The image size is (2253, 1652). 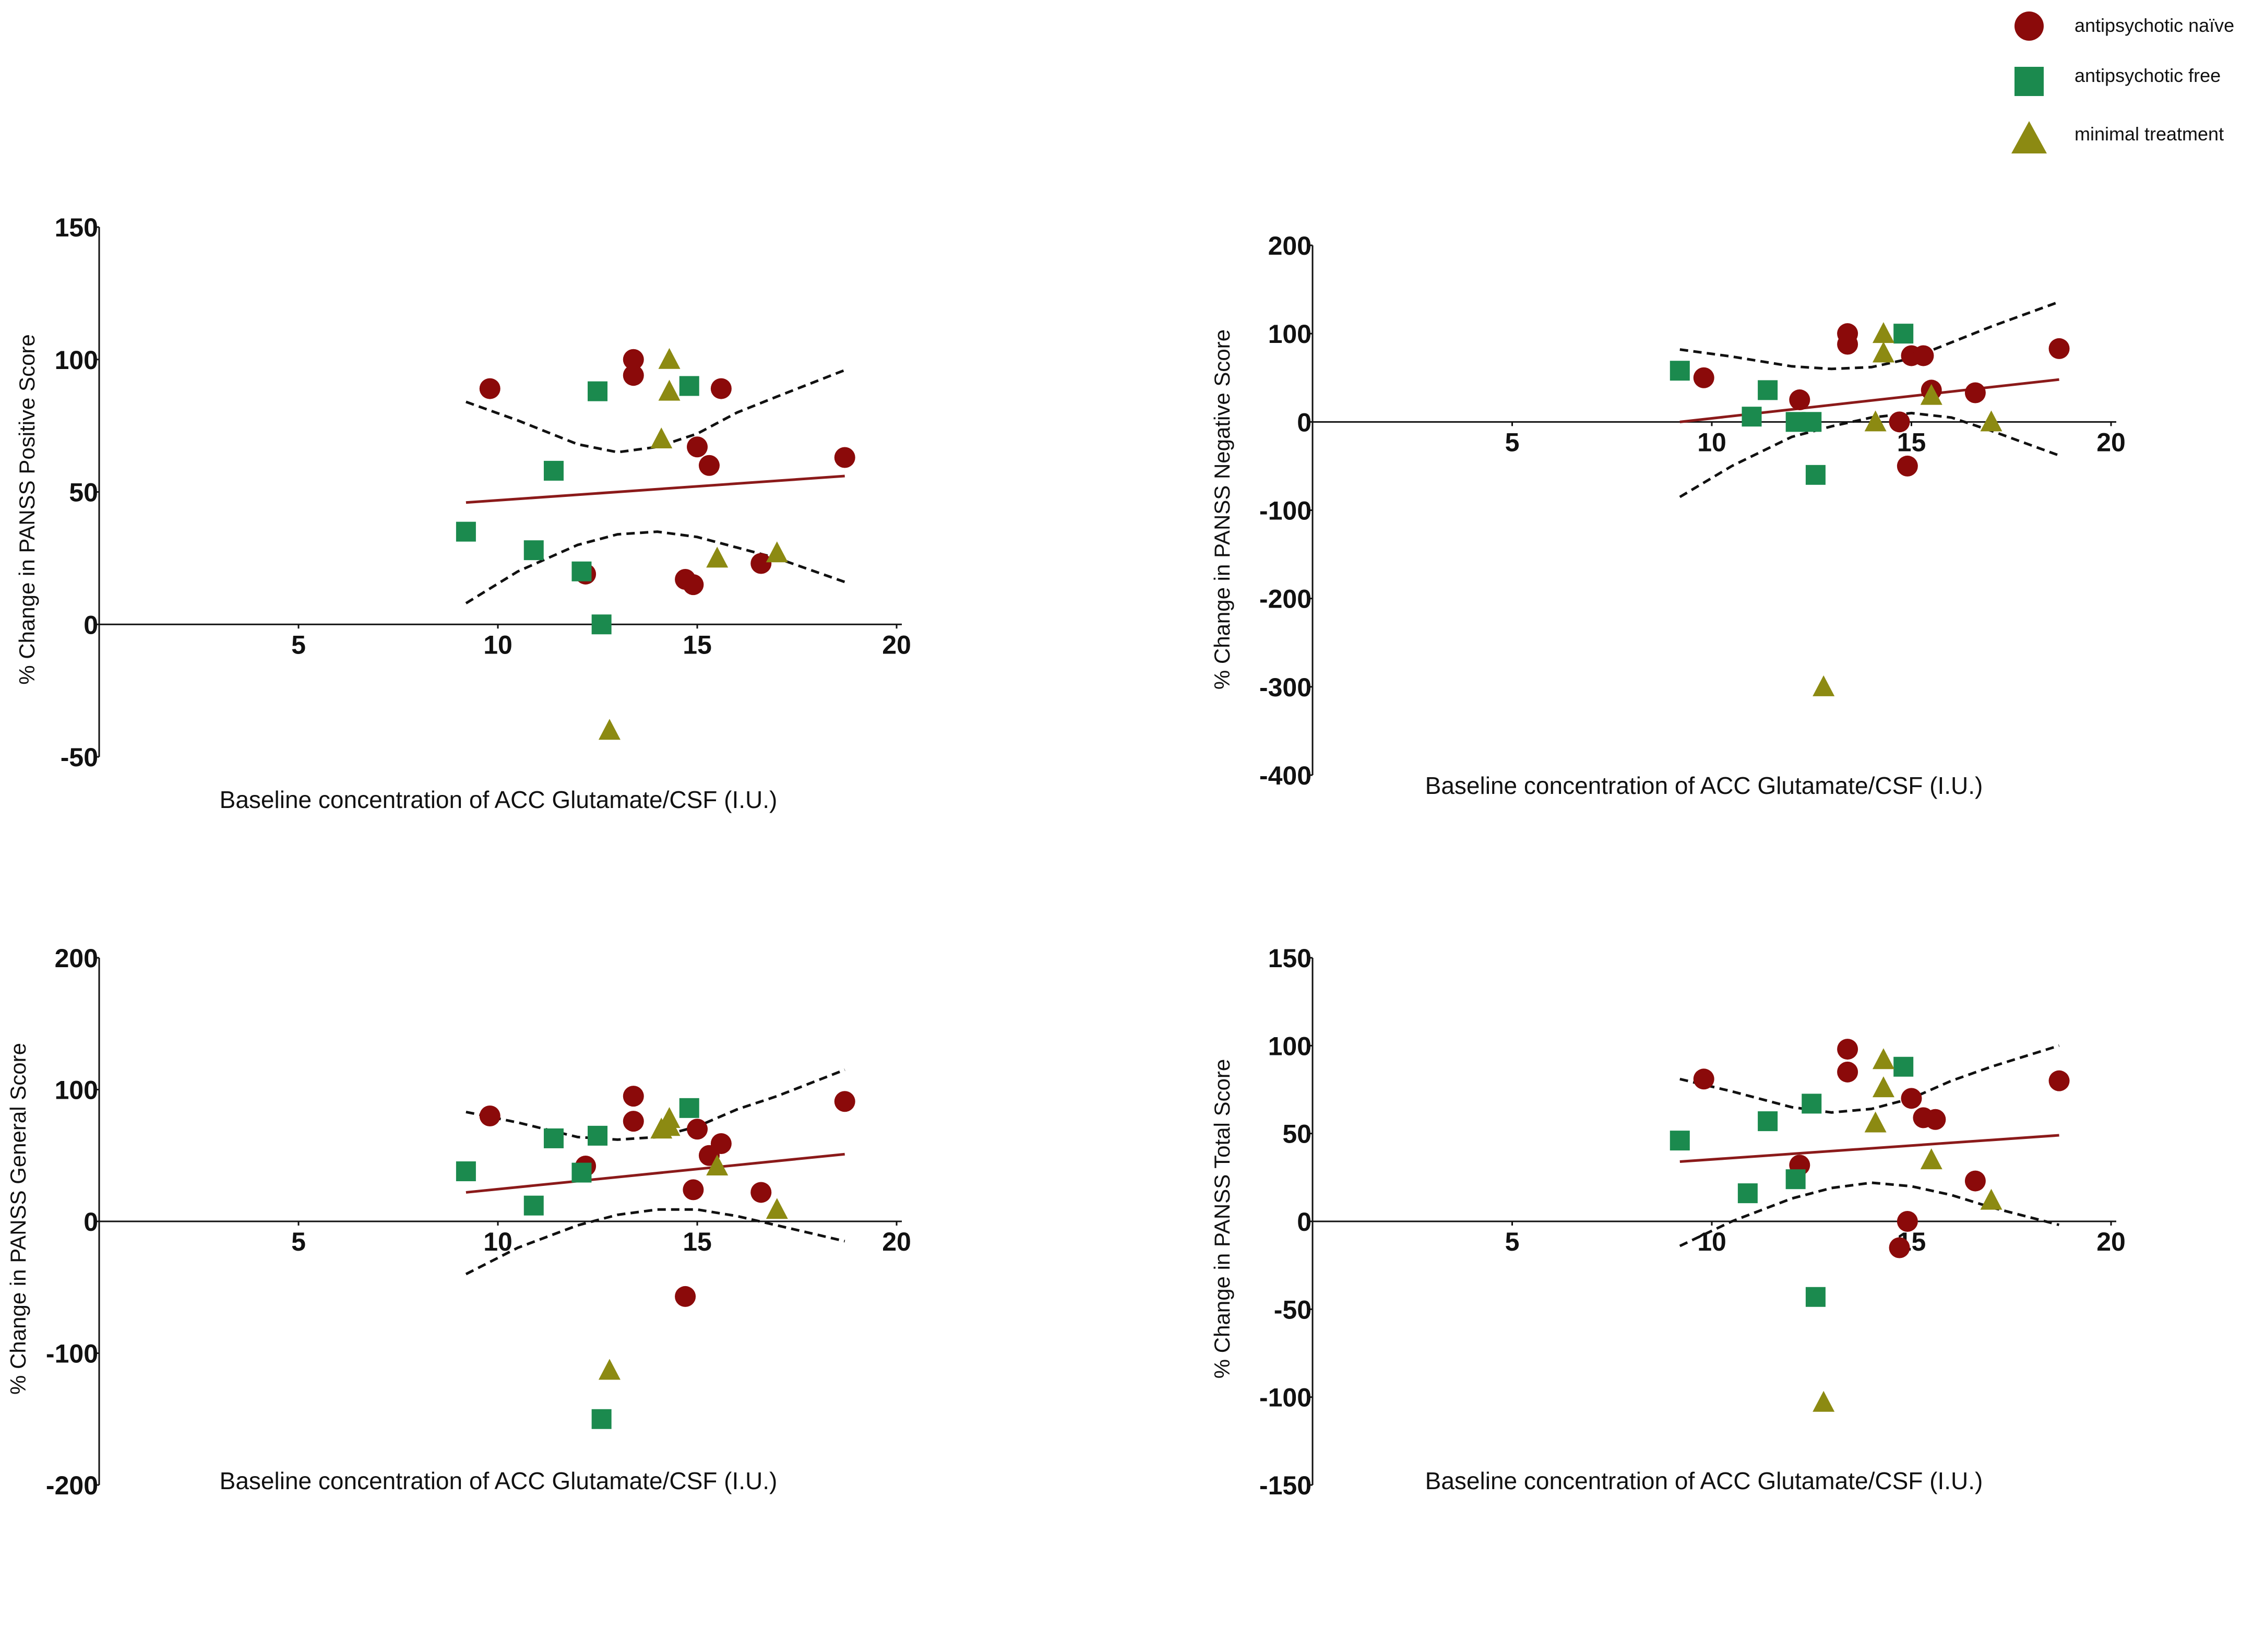 I want to click on legend-label-free: antipsychotic free, so click(x=2148, y=75).